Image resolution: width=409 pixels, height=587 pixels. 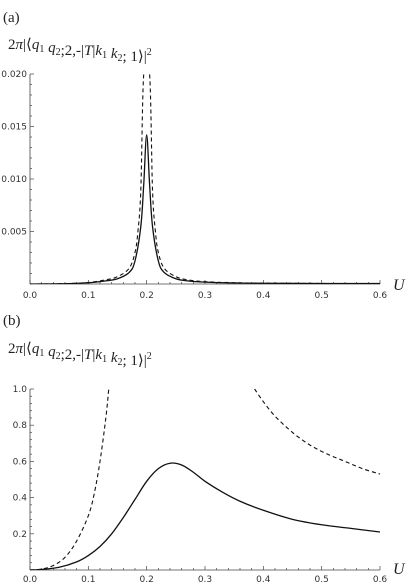 What do you see at coordinates (12, 321) in the screenshot?
I see `panel-label: (b)` at bounding box center [12, 321].